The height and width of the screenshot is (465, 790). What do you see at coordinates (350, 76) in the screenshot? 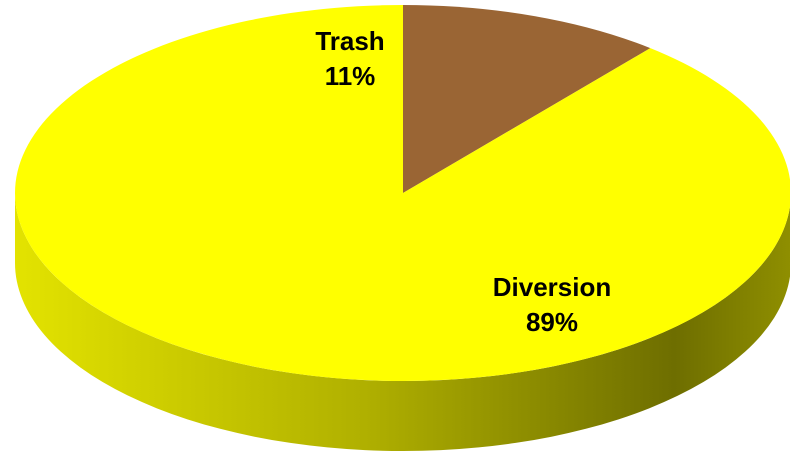
I see `slice-value-label-trash: 11%` at bounding box center [350, 76].